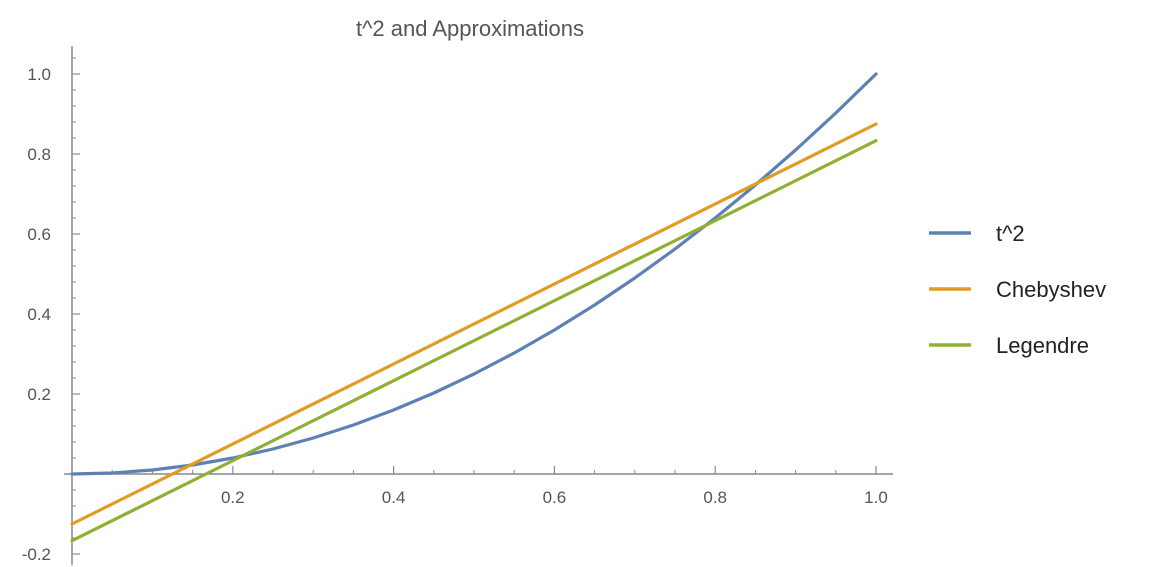 Image resolution: width=1166 pixels, height=567 pixels. What do you see at coordinates (715, 497) in the screenshot?
I see `x-tick-label: 0.8` at bounding box center [715, 497].